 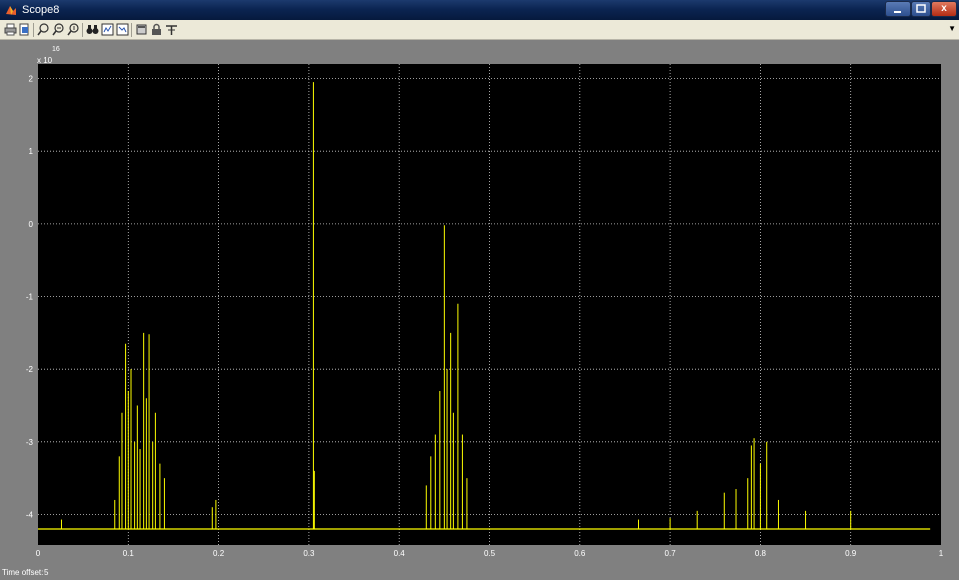 What do you see at coordinates (122, 29) in the screenshot?
I see `restore-axes-settings-icon` at bounding box center [122, 29].